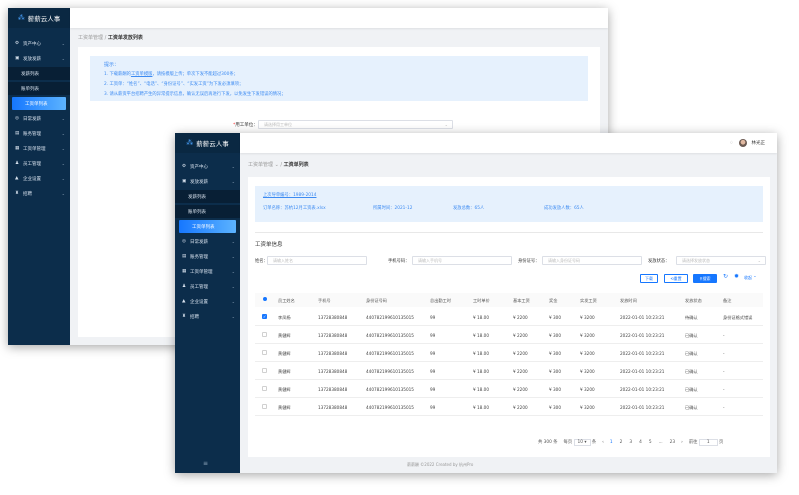 This screenshot has height=495, width=799. Describe the element at coordinates (708, 442) in the screenshot. I see `goto-input: 1` at that location.